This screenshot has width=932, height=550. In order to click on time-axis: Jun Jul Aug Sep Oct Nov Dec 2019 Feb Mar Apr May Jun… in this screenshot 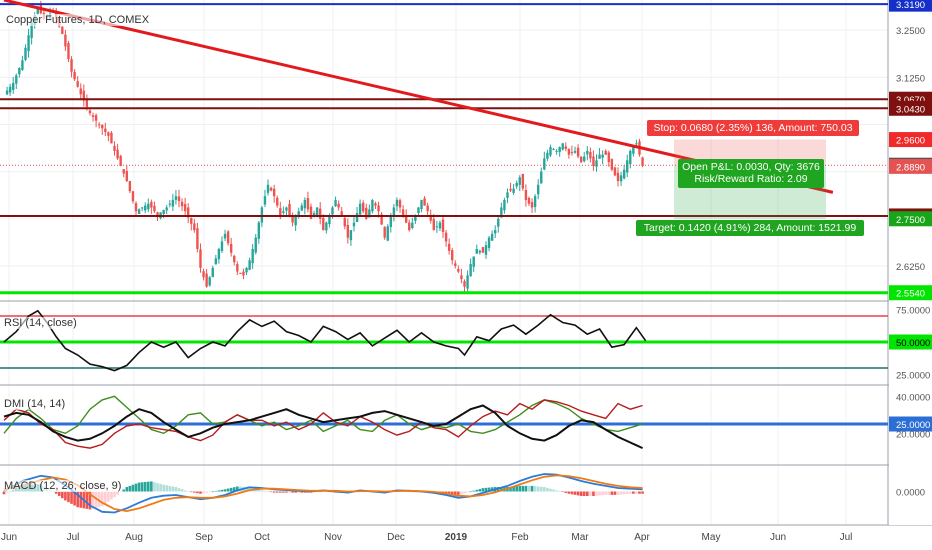, I will do `click(426, 537)`.